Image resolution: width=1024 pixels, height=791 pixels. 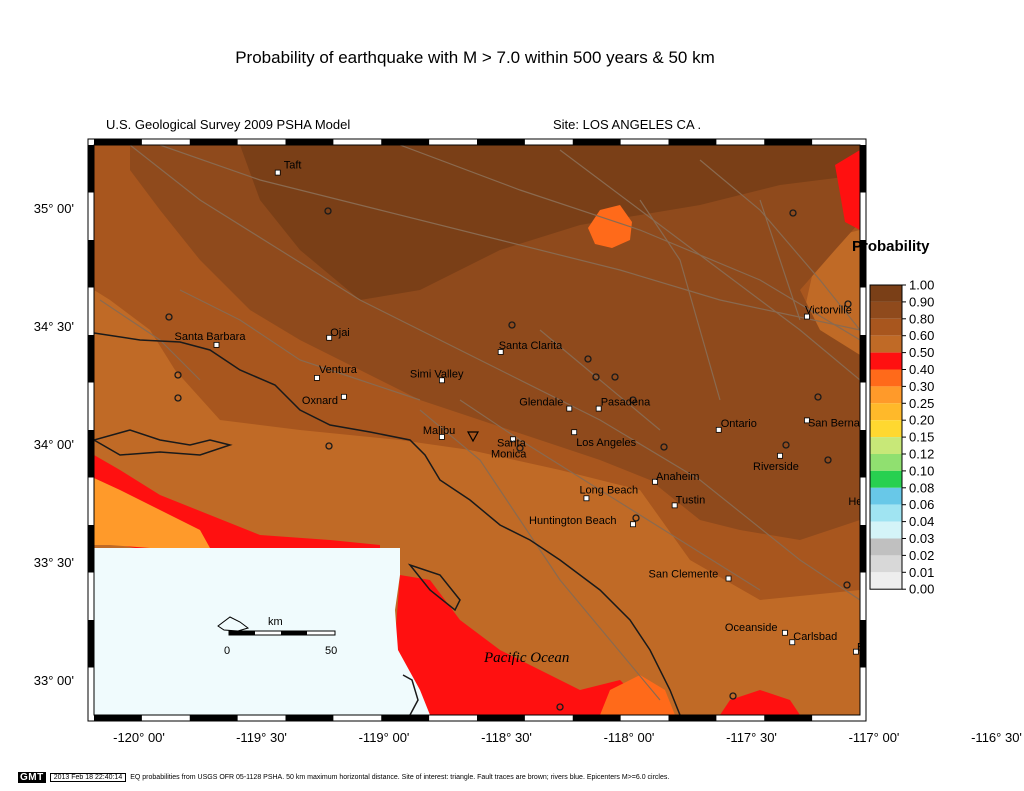 What do you see at coordinates (320, 401) in the screenshot?
I see `city-label: Oxnard` at bounding box center [320, 401].